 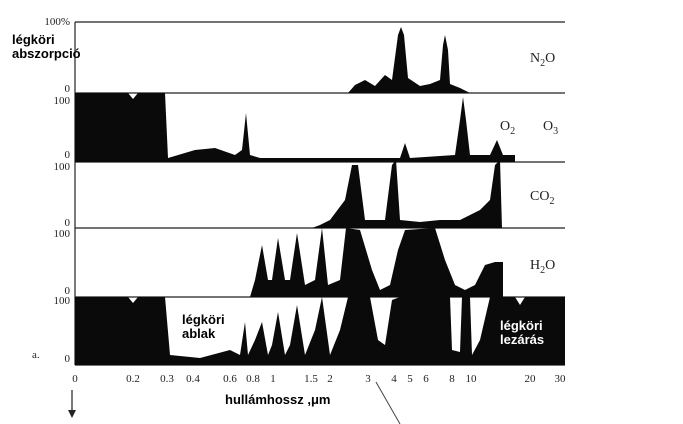 What do you see at coordinates (531, 379) in the screenshot?
I see `x-tick-label: 20` at bounding box center [531, 379].